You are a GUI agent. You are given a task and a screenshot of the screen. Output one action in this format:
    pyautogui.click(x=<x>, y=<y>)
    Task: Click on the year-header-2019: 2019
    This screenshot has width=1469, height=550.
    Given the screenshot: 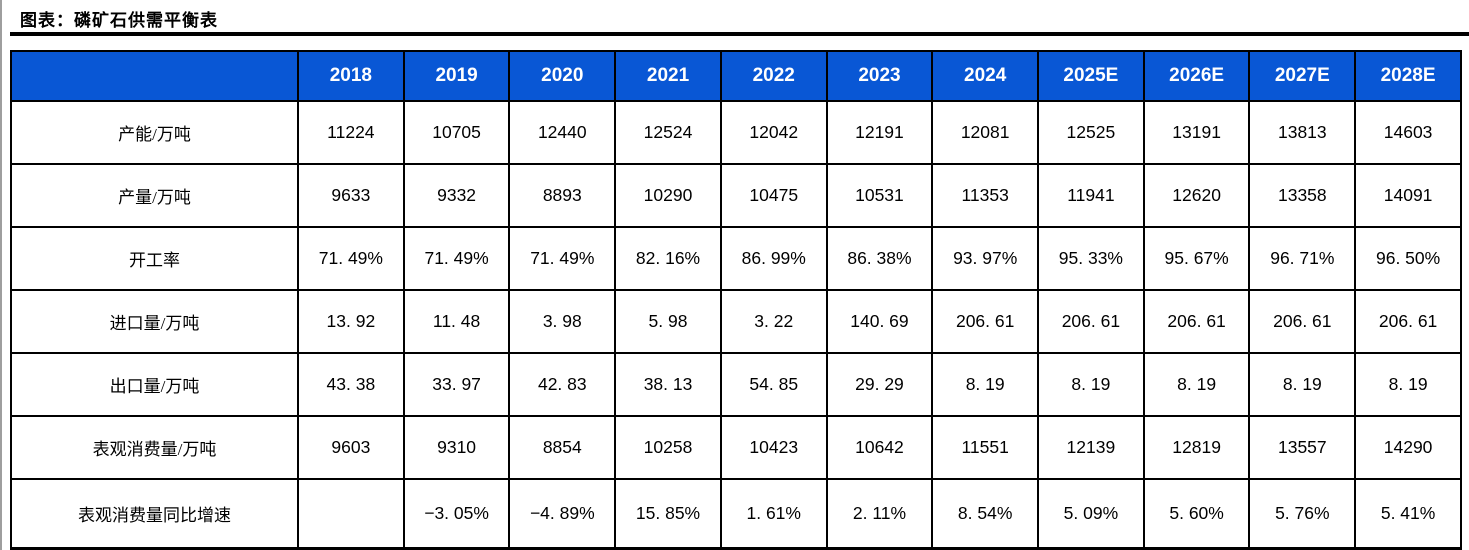 What is the action you would take?
    pyautogui.click(x=456, y=76)
    